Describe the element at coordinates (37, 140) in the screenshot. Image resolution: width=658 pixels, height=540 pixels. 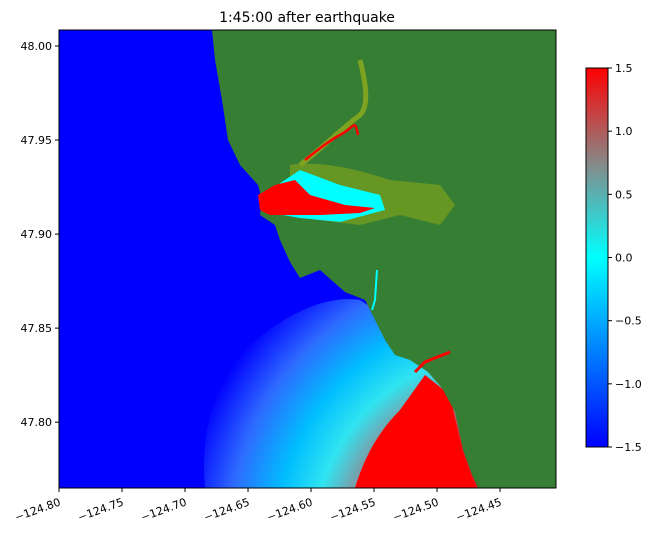
I see `y-tick-label: 47.95` at that location.